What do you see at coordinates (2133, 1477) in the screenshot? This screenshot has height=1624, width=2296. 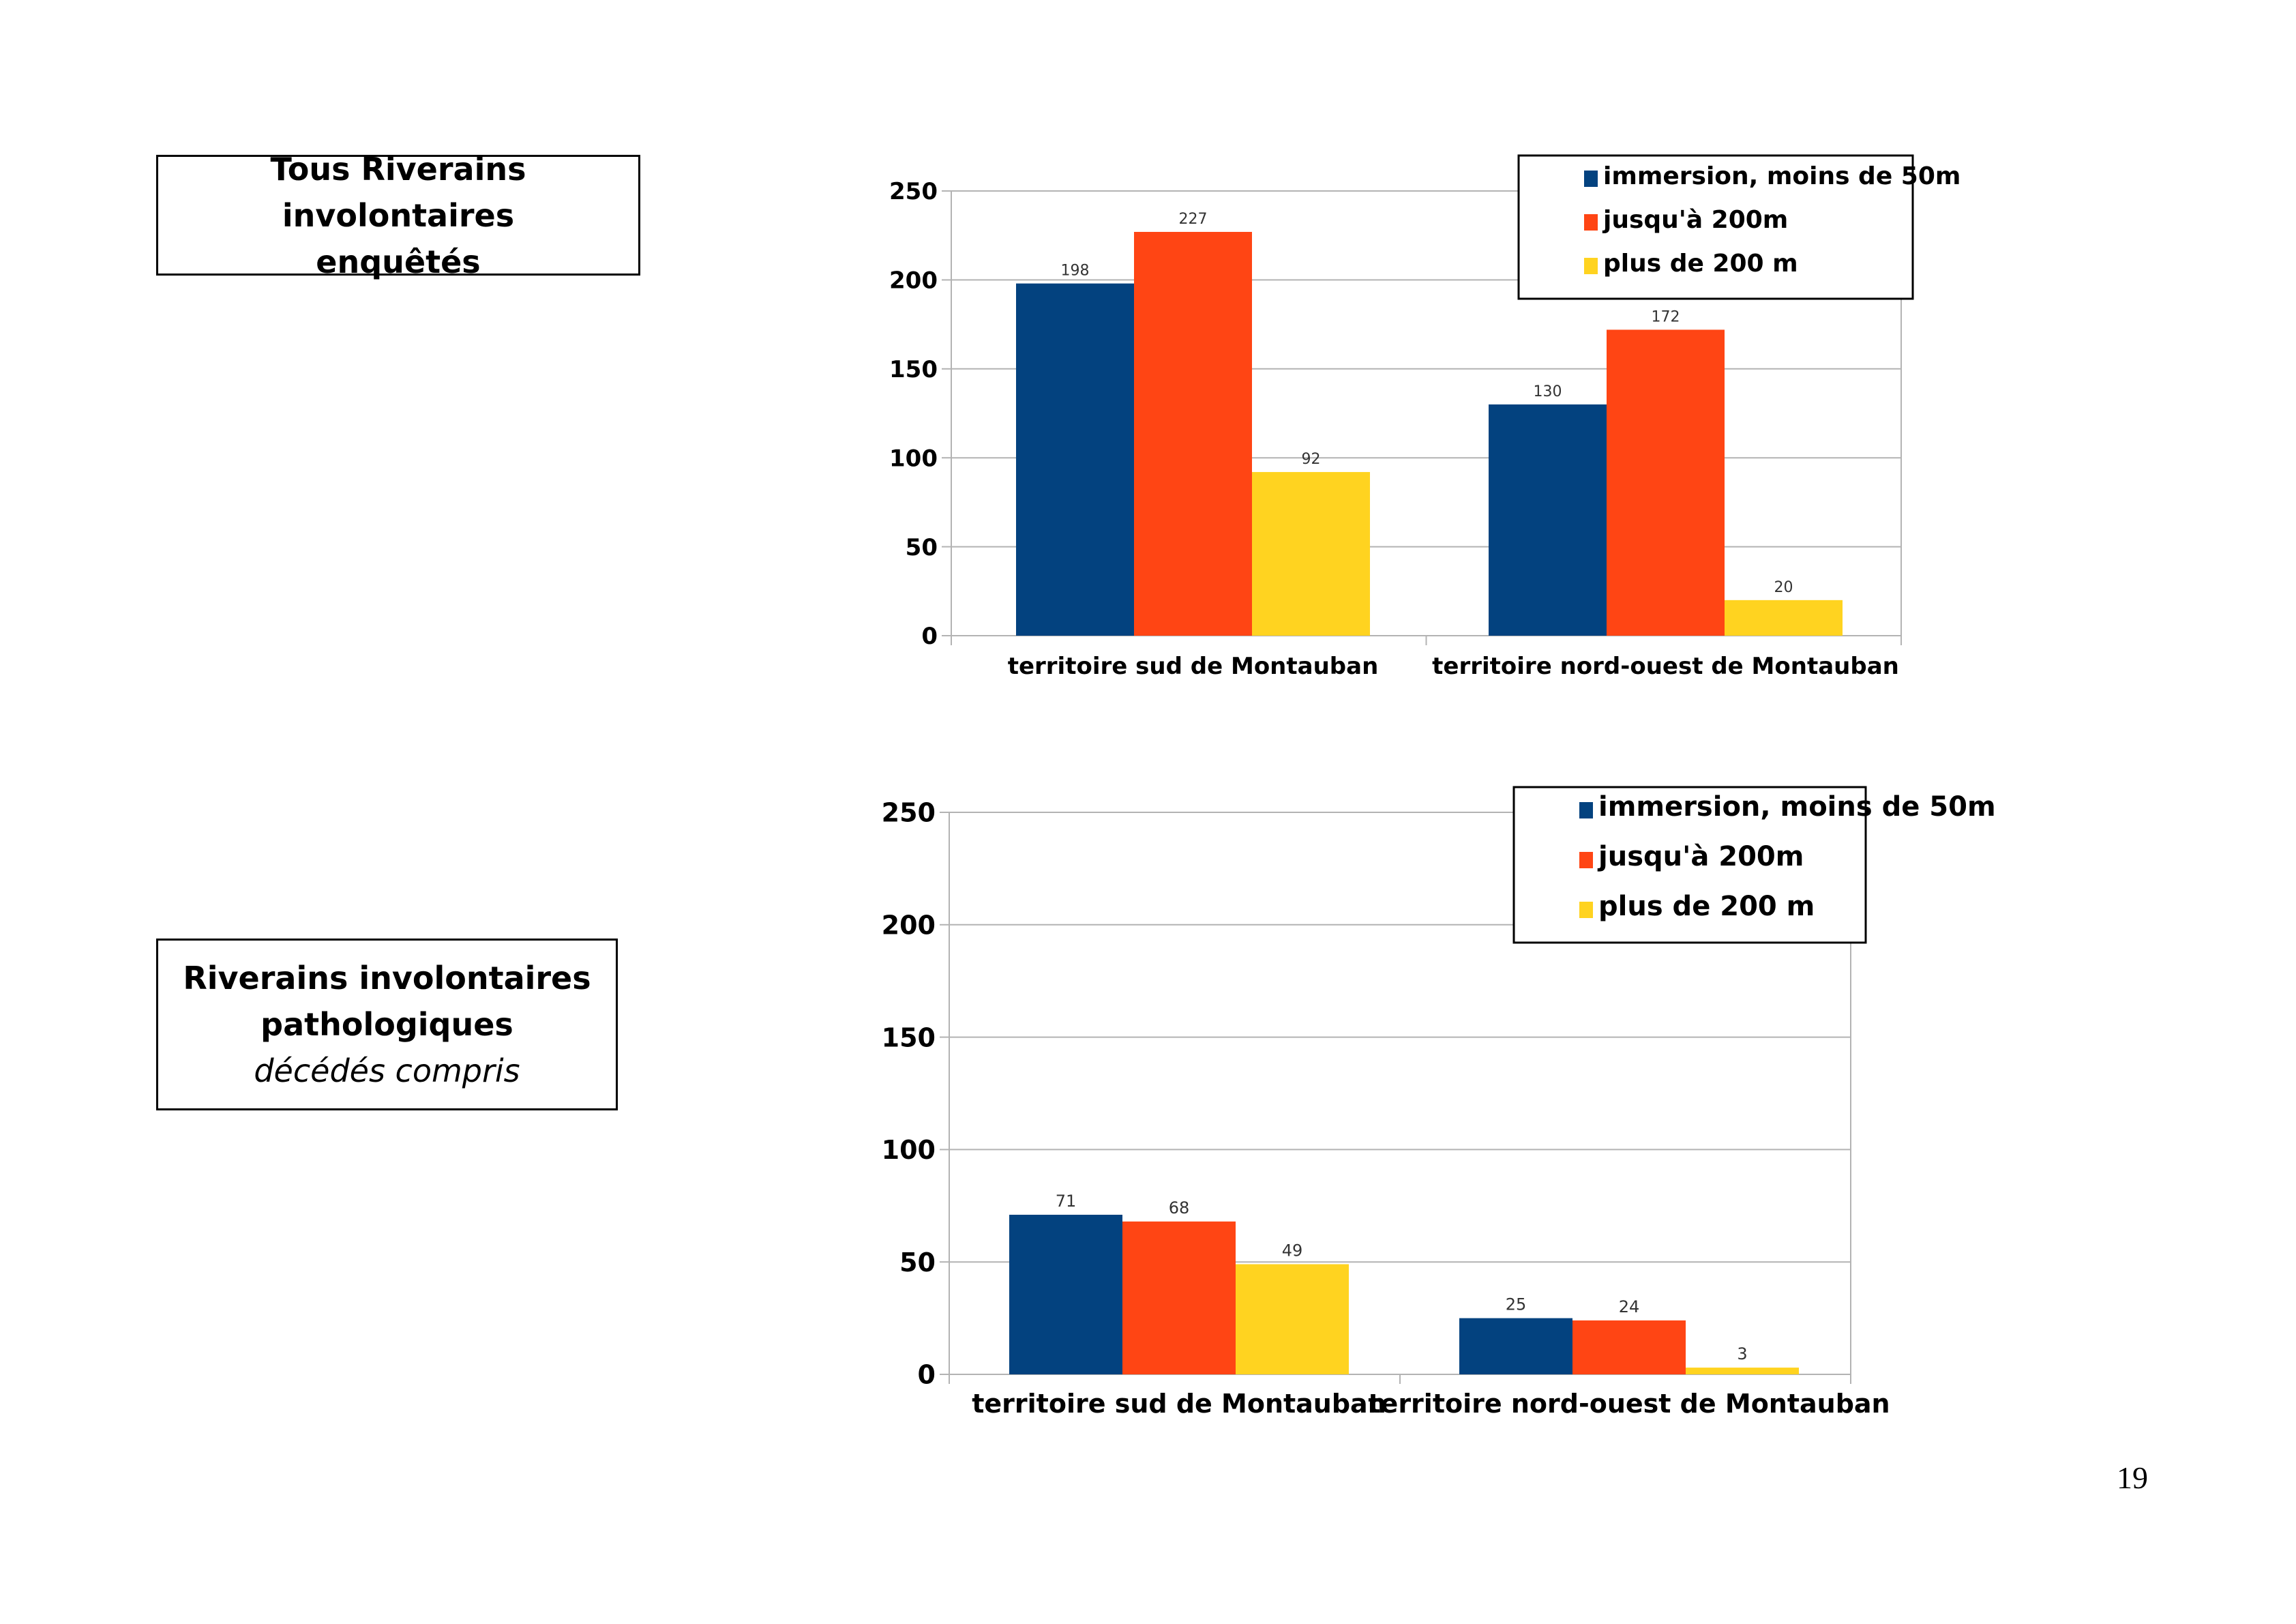 I see `page-number: 19` at bounding box center [2133, 1477].